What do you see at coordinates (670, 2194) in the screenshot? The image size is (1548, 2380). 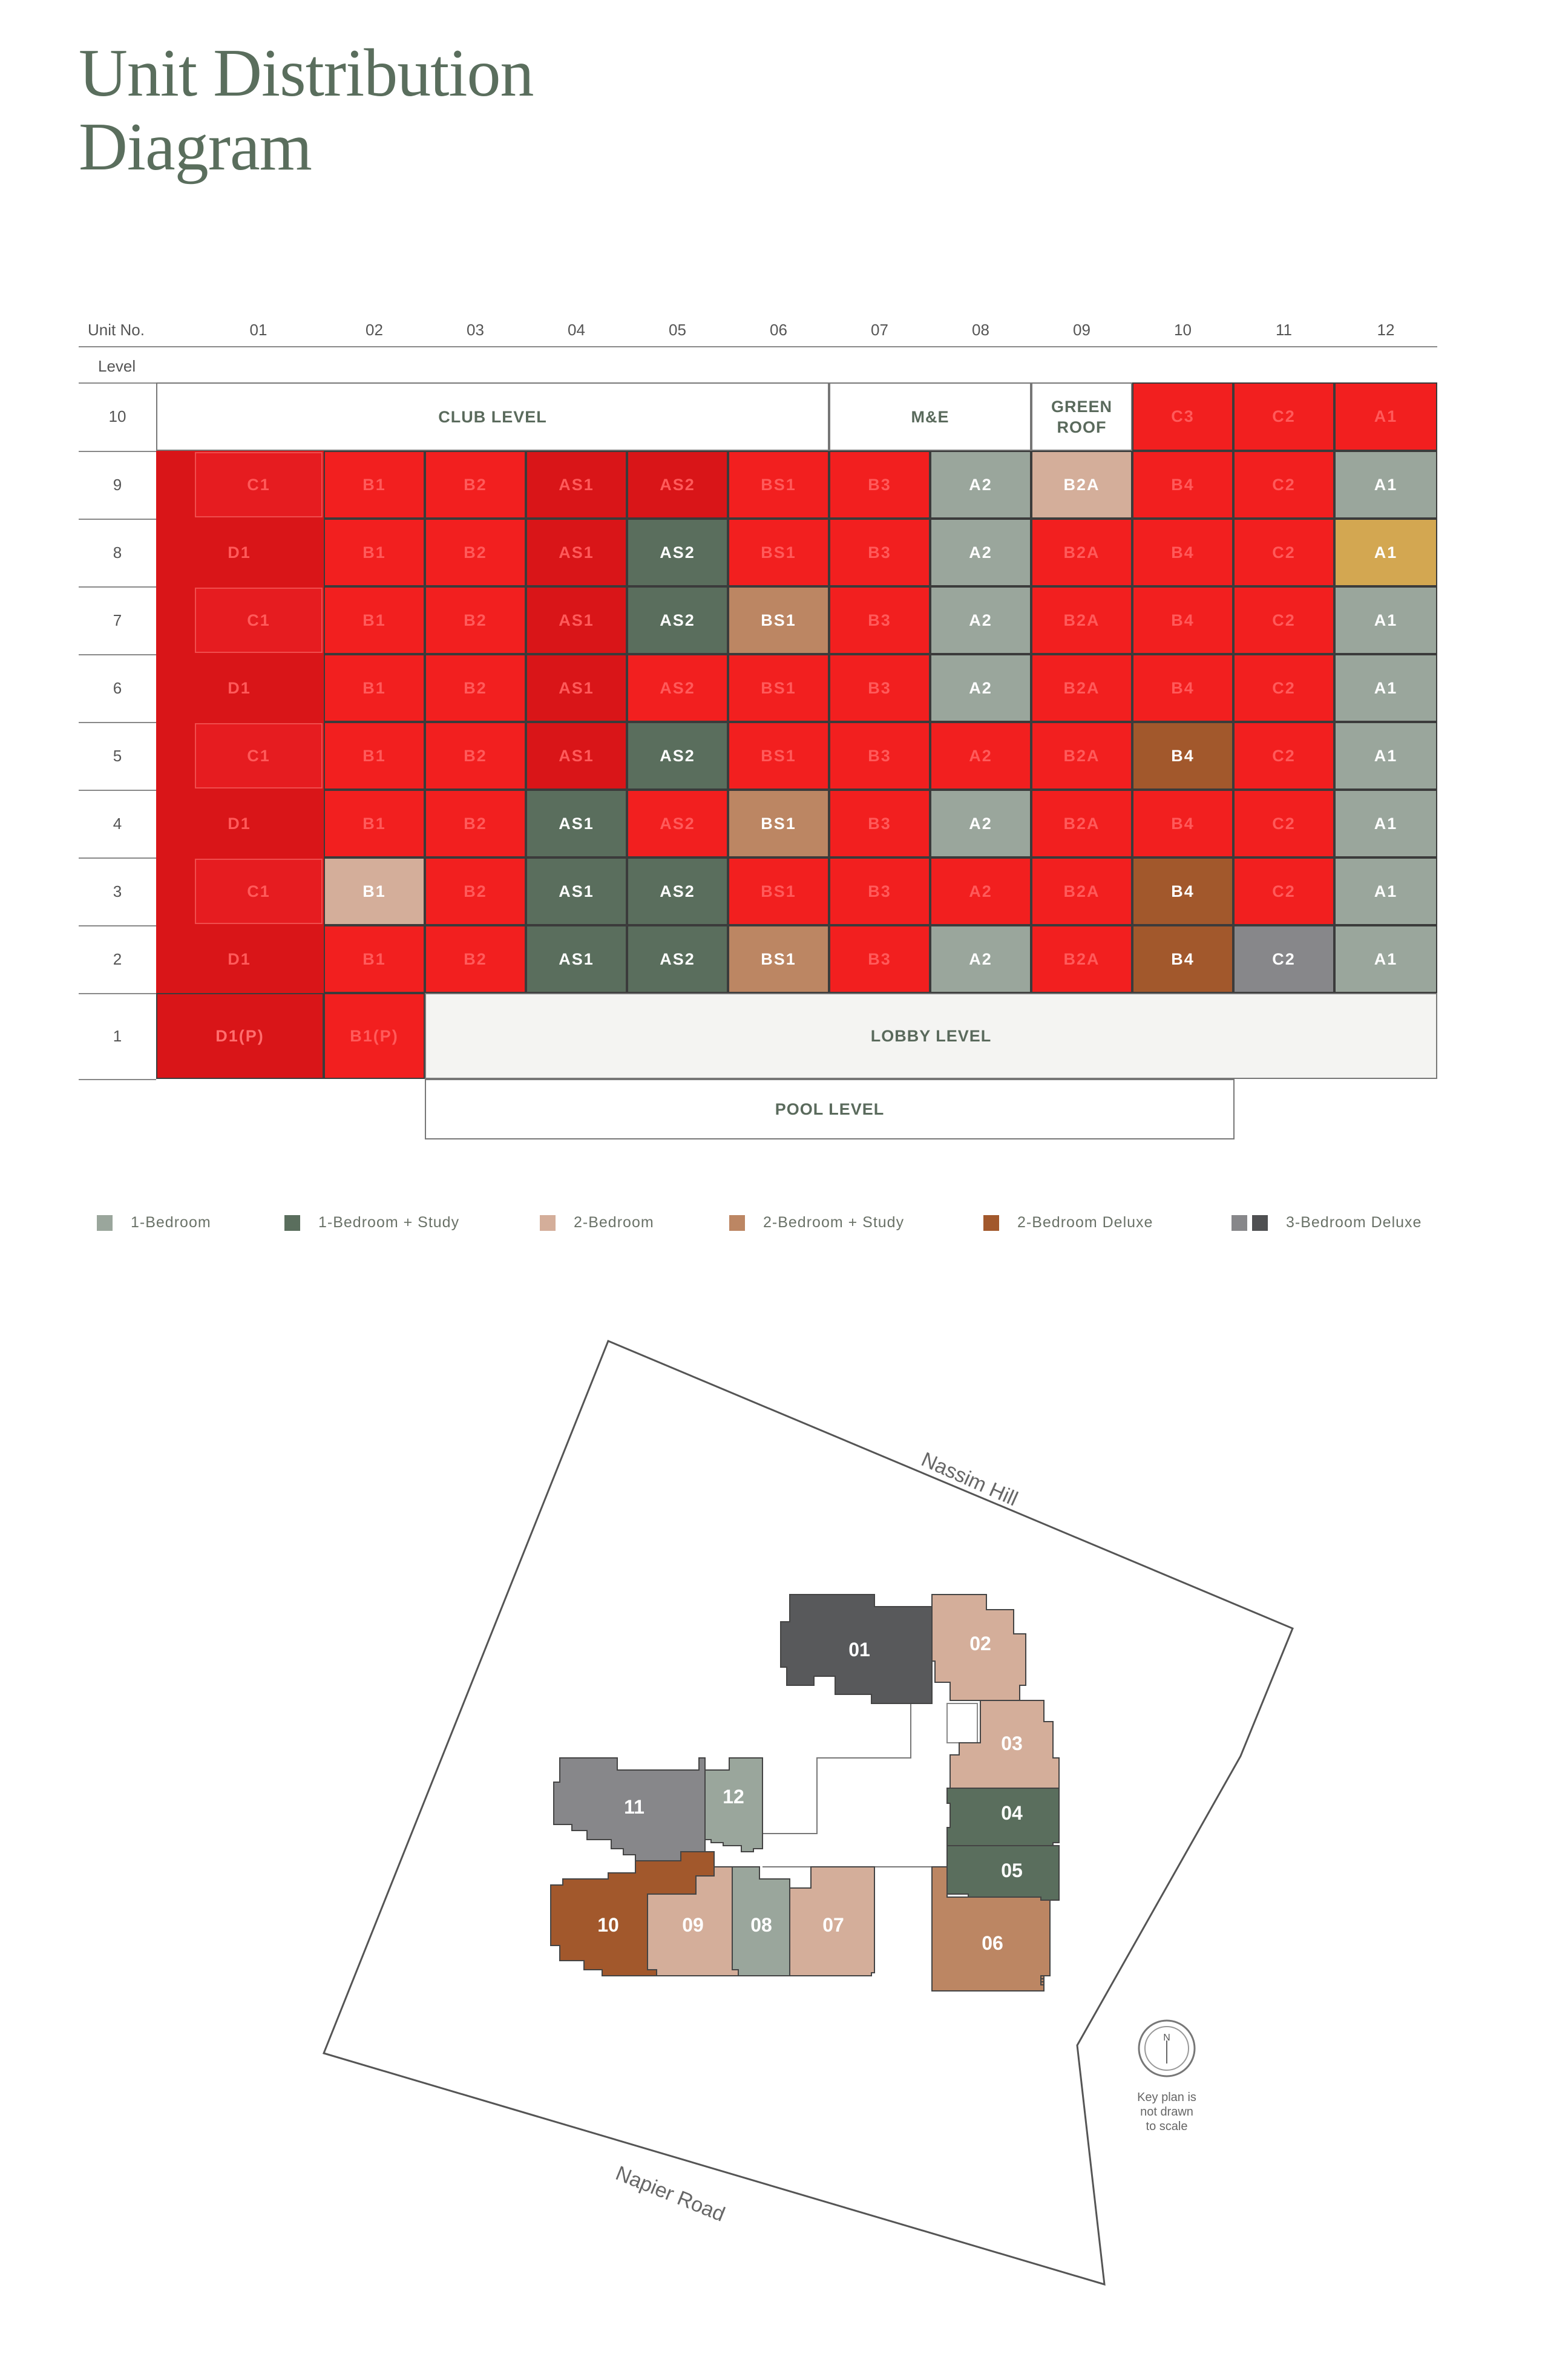 I see `road-label-napier-road: Napier Road` at bounding box center [670, 2194].